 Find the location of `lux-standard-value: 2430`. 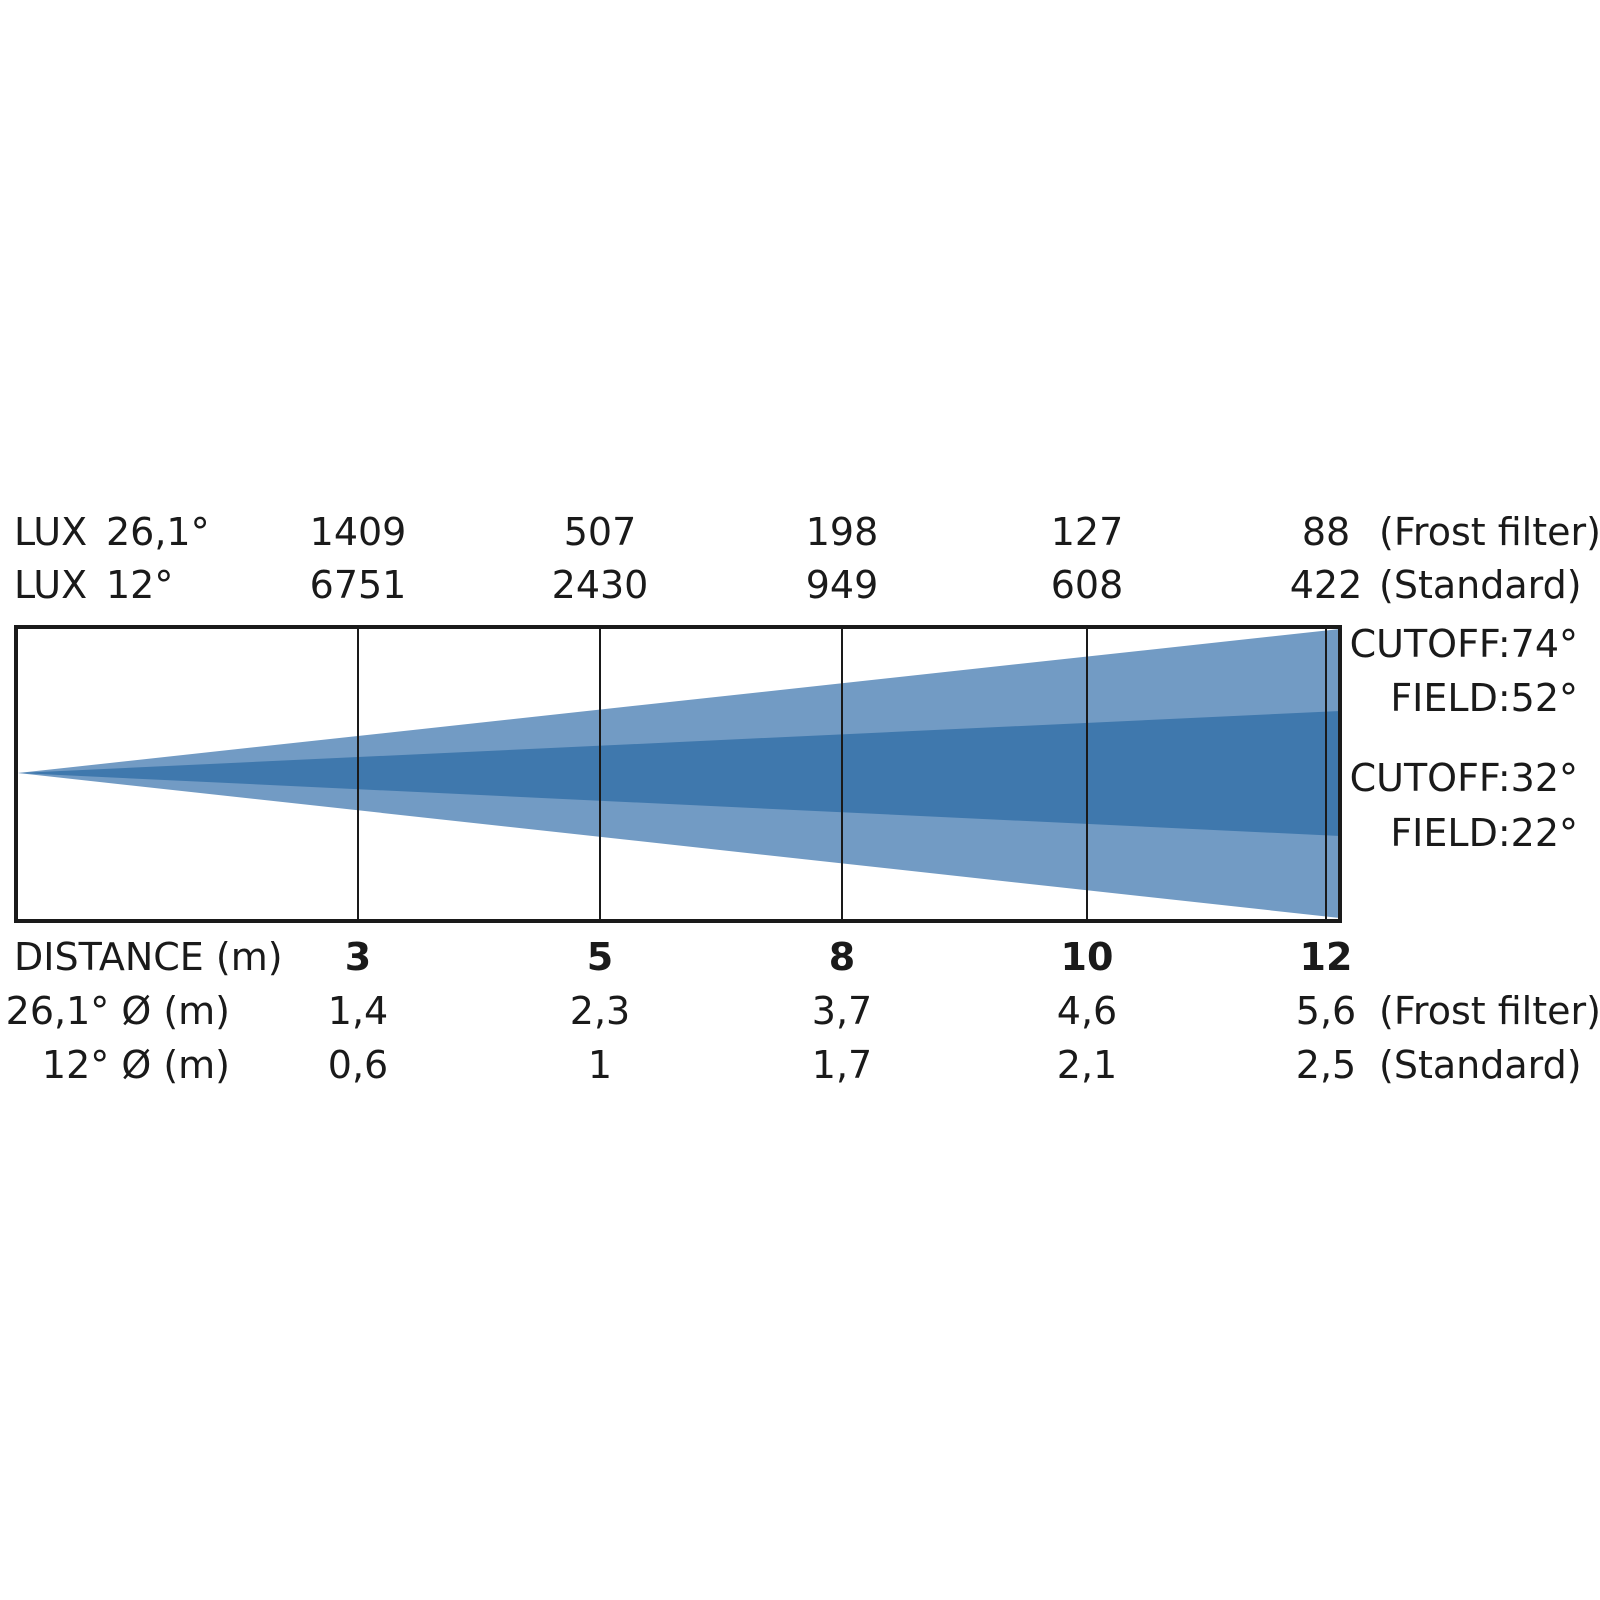

lux-standard-value: 2430 is located at coordinates (600, 585).